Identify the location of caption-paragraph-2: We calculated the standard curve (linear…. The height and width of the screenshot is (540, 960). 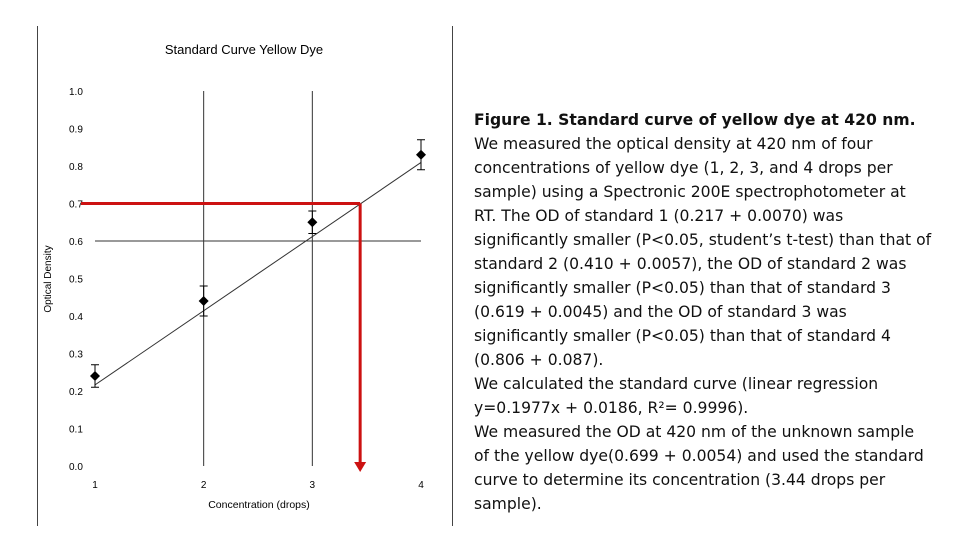
(676, 396).